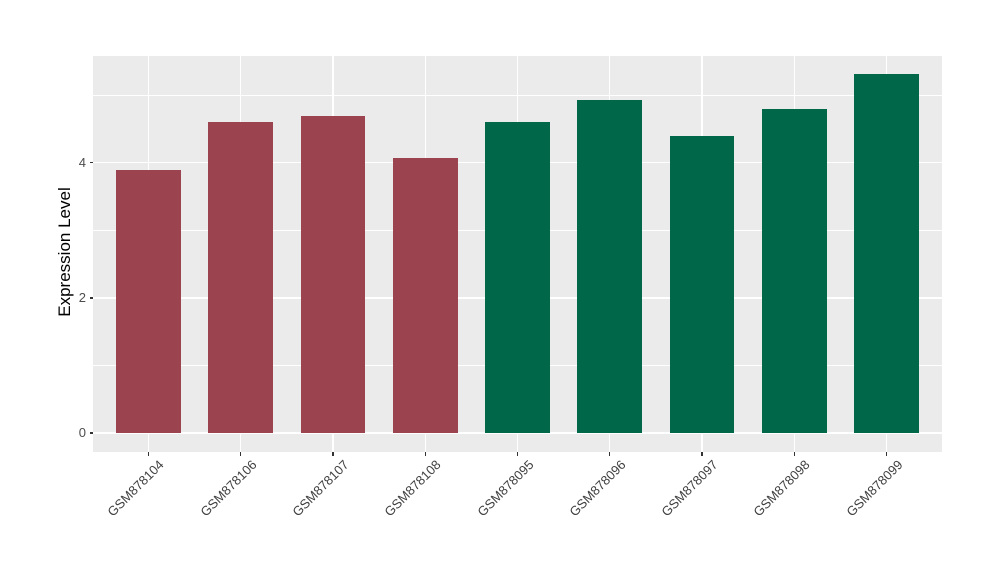 The width and height of the screenshot is (1000, 580). Describe the element at coordinates (82, 162) in the screenshot. I see `y-tick-label: 4` at that location.